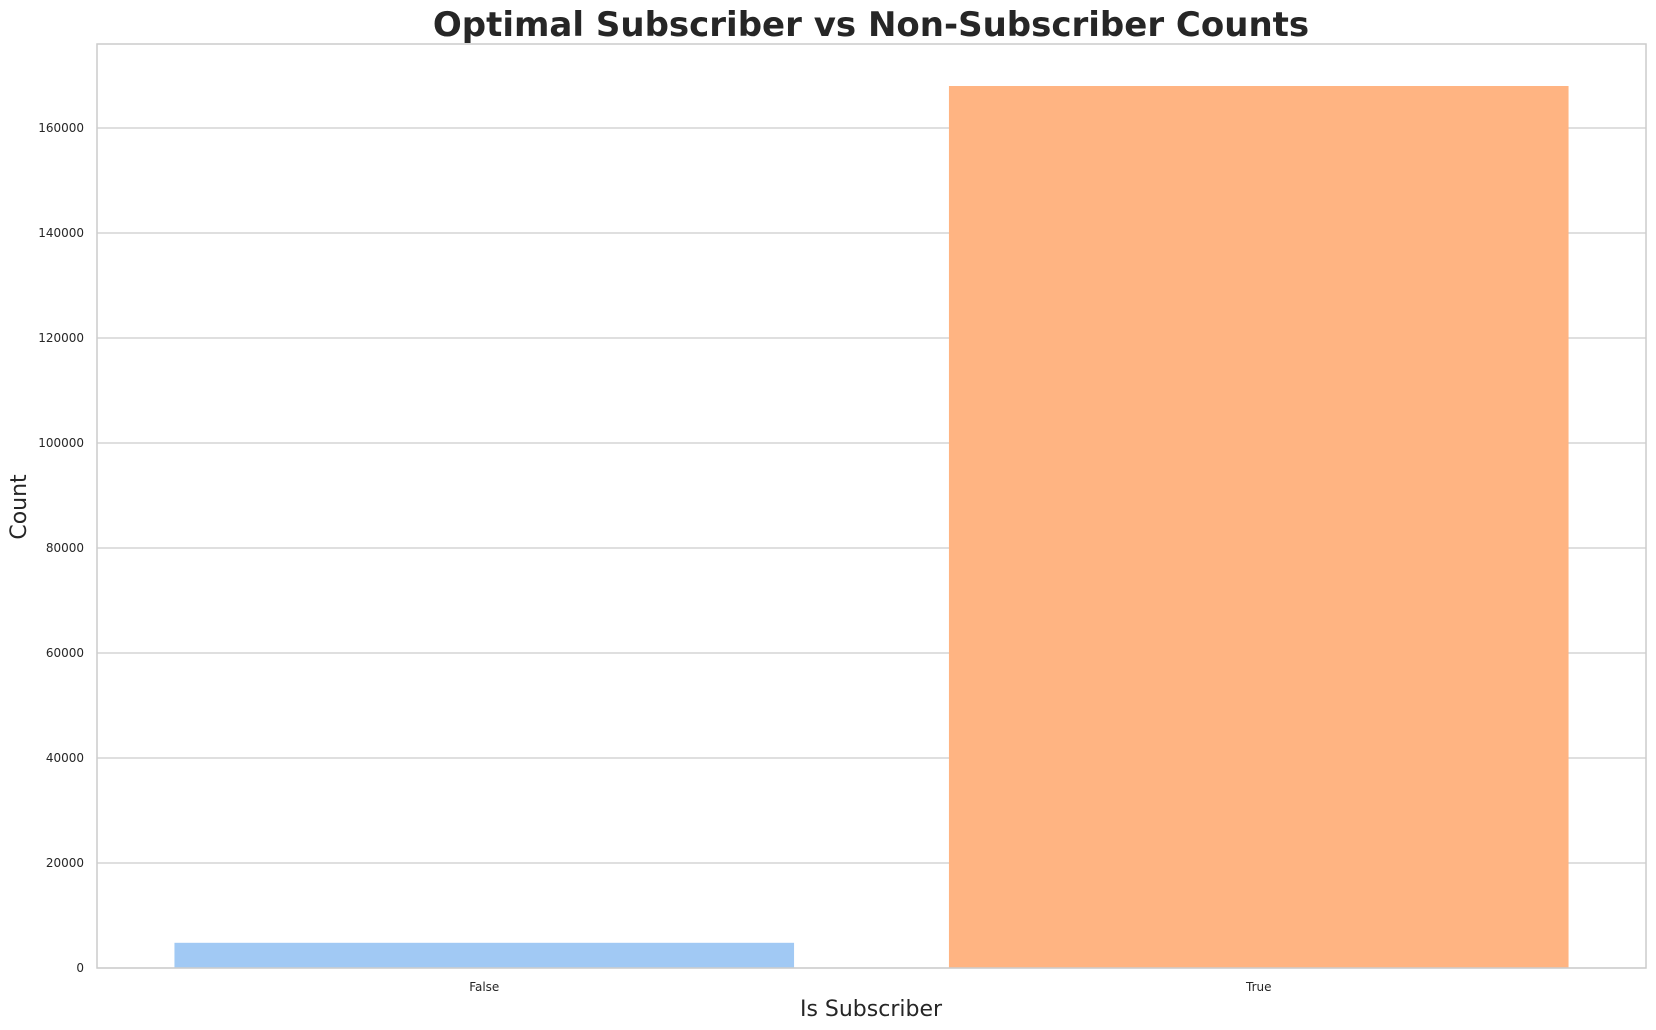  Describe the element at coordinates (19, 507) in the screenshot. I see `y-axis-label: Count` at that location.